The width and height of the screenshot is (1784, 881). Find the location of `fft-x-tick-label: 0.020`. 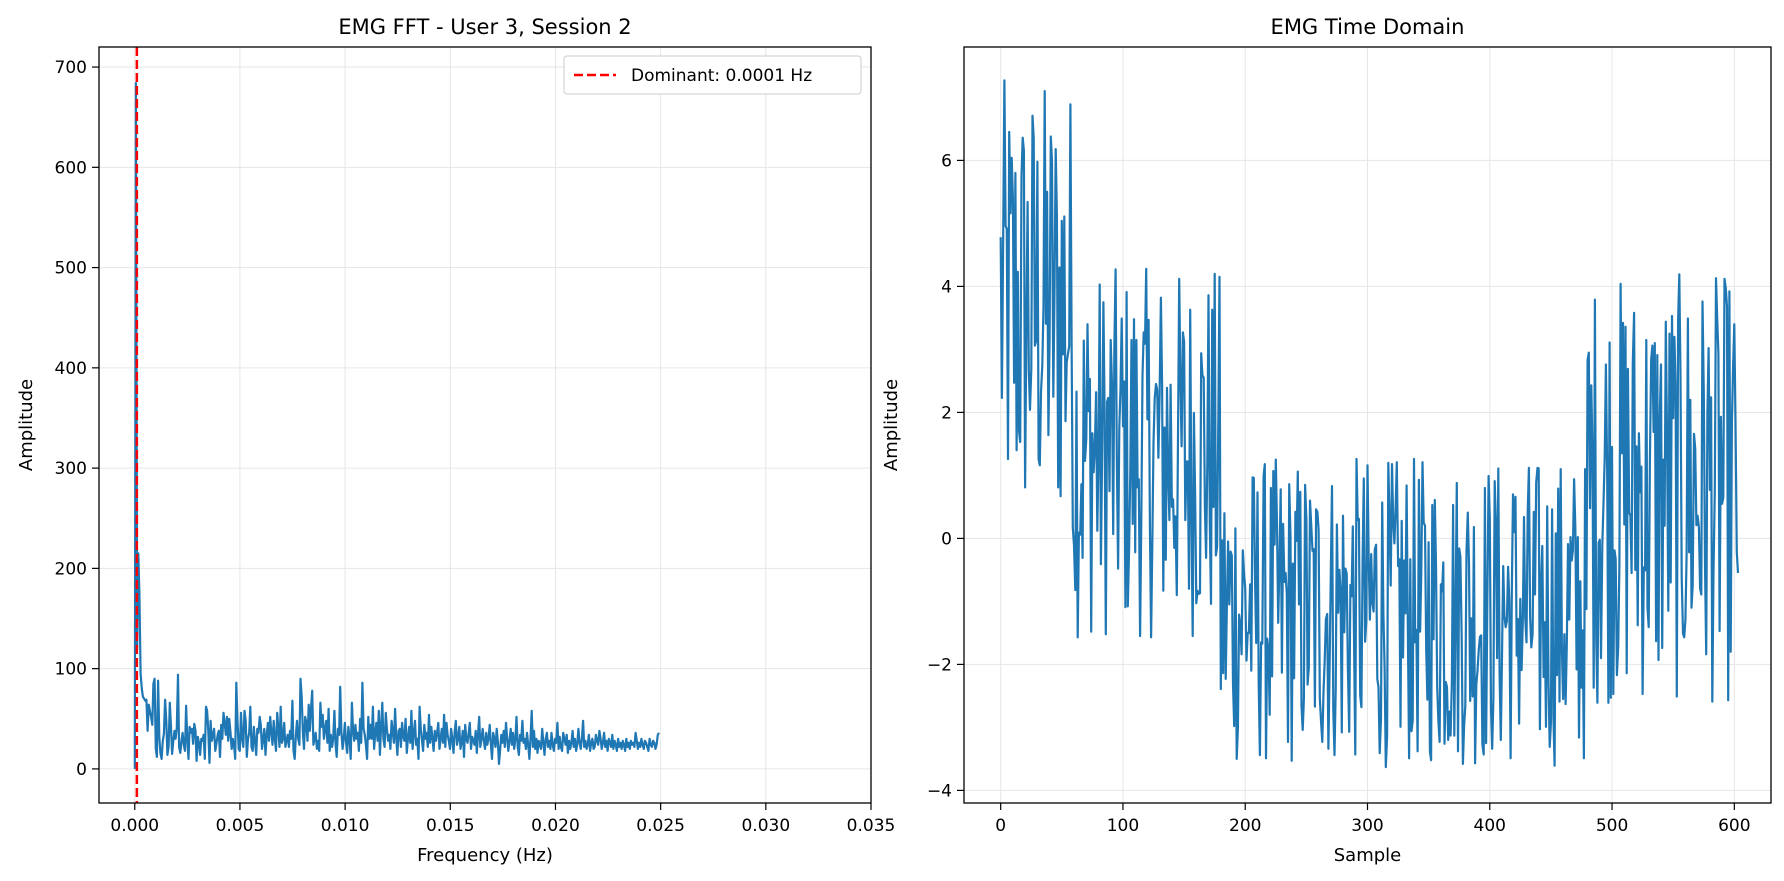

fft-x-tick-label: 0.020 is located at coordinates (555, 826).